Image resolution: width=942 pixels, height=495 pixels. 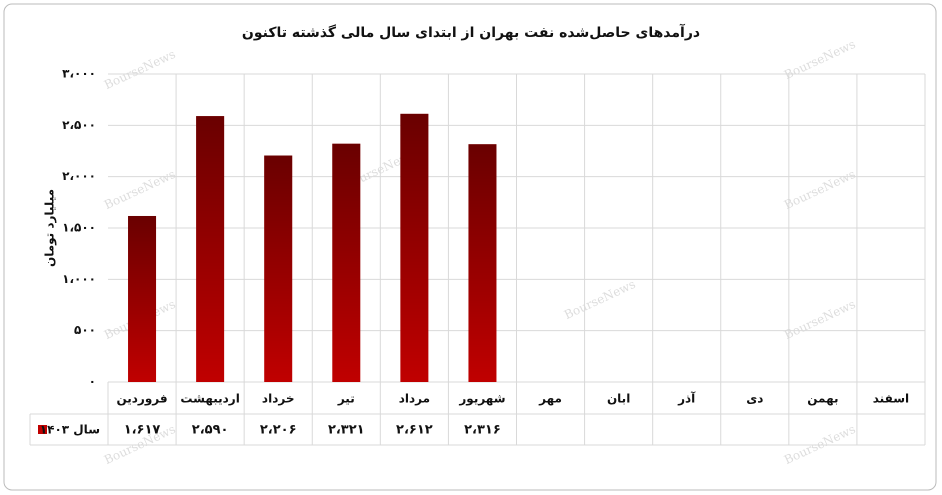 I want to click on legend-swatch, so click(x=42, y=429).